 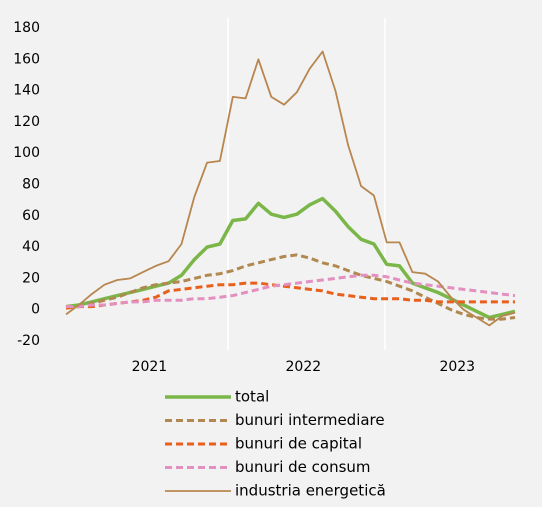 What do you see at coordinates (31, 185) in the screenshot?
I see `y-tick-label: 80` at bounding box center [31, 185].